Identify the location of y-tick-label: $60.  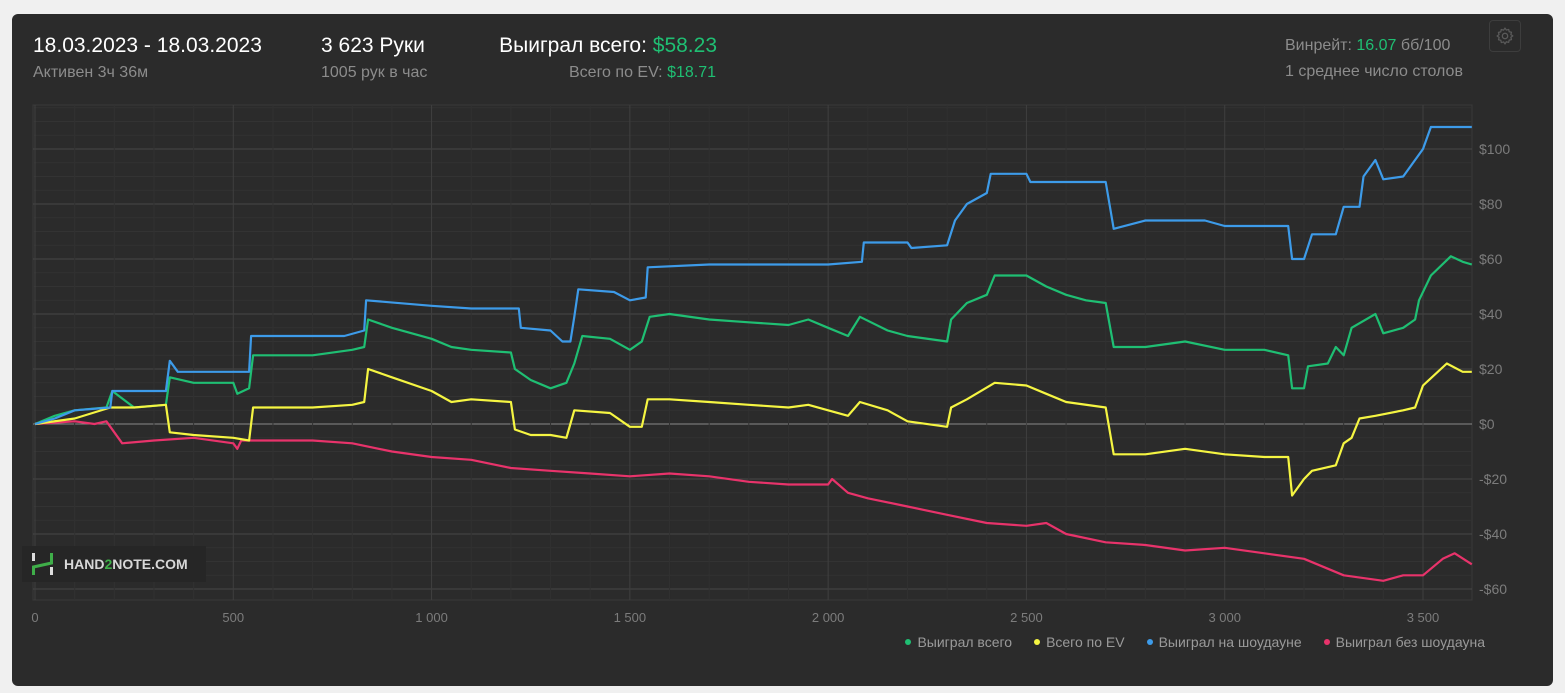
(1491, 259).